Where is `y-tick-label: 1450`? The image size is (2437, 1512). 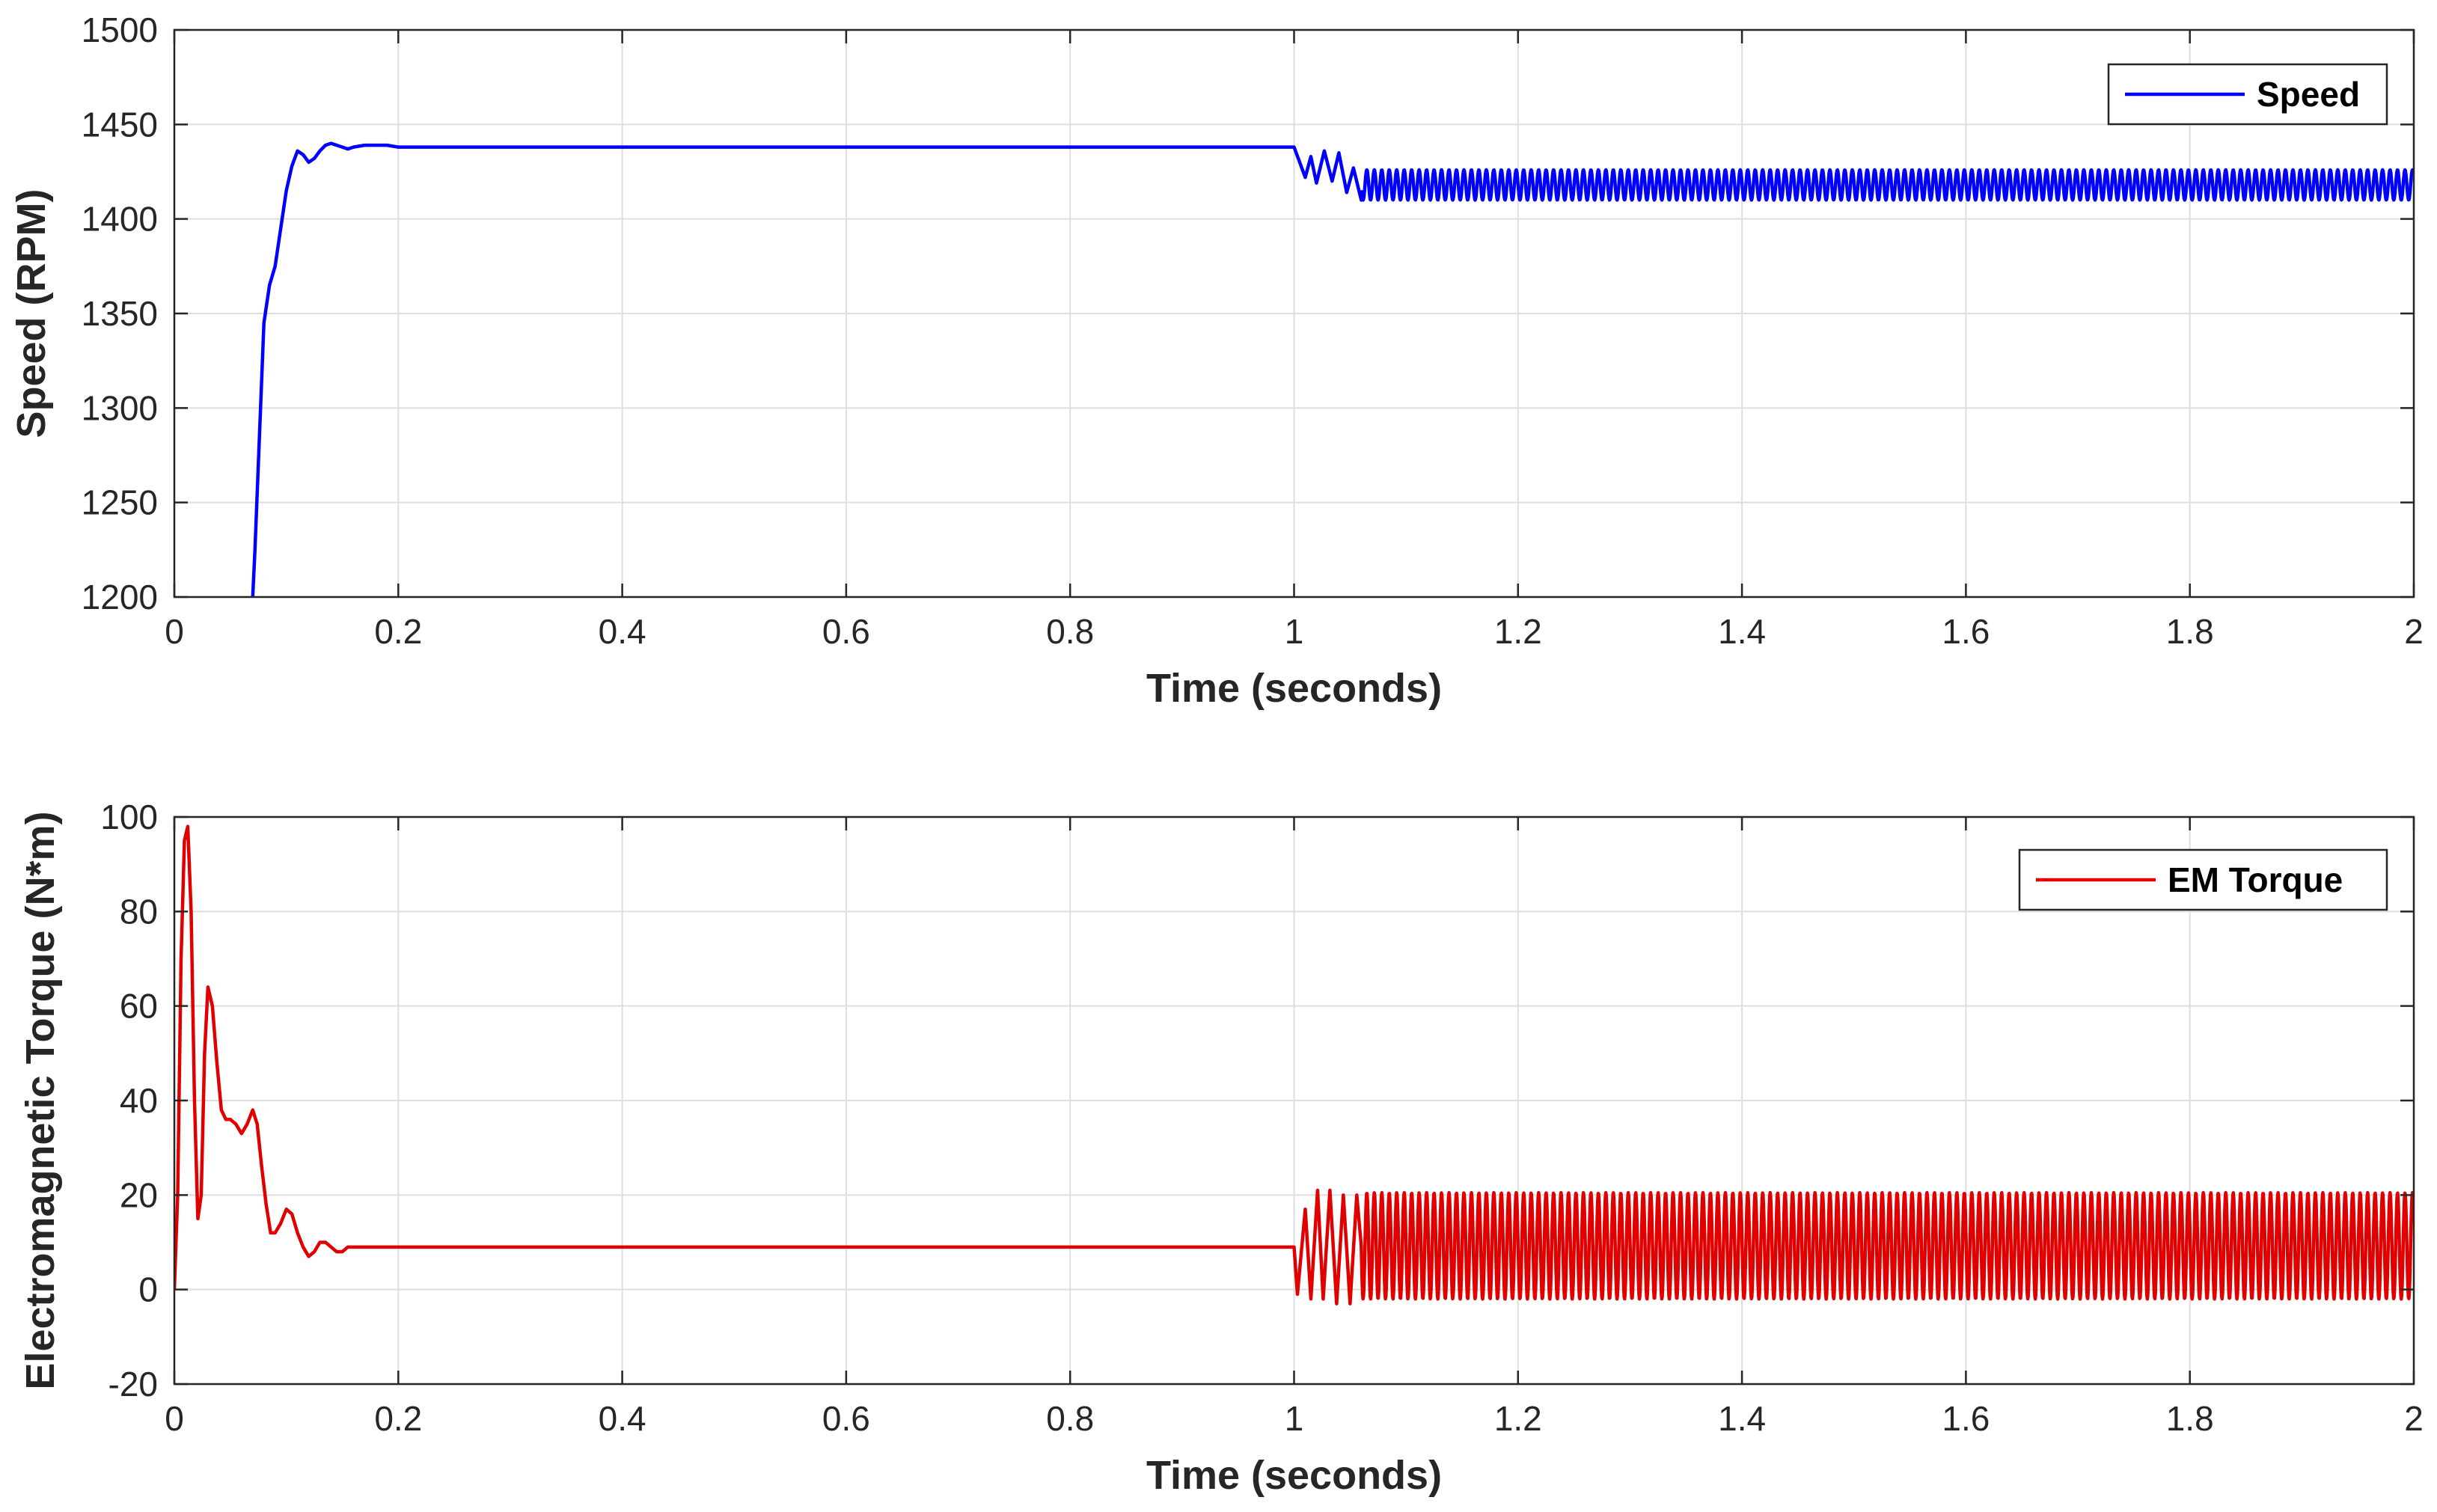
y-tick-label: 1450 is located at coordinates (120, 124).